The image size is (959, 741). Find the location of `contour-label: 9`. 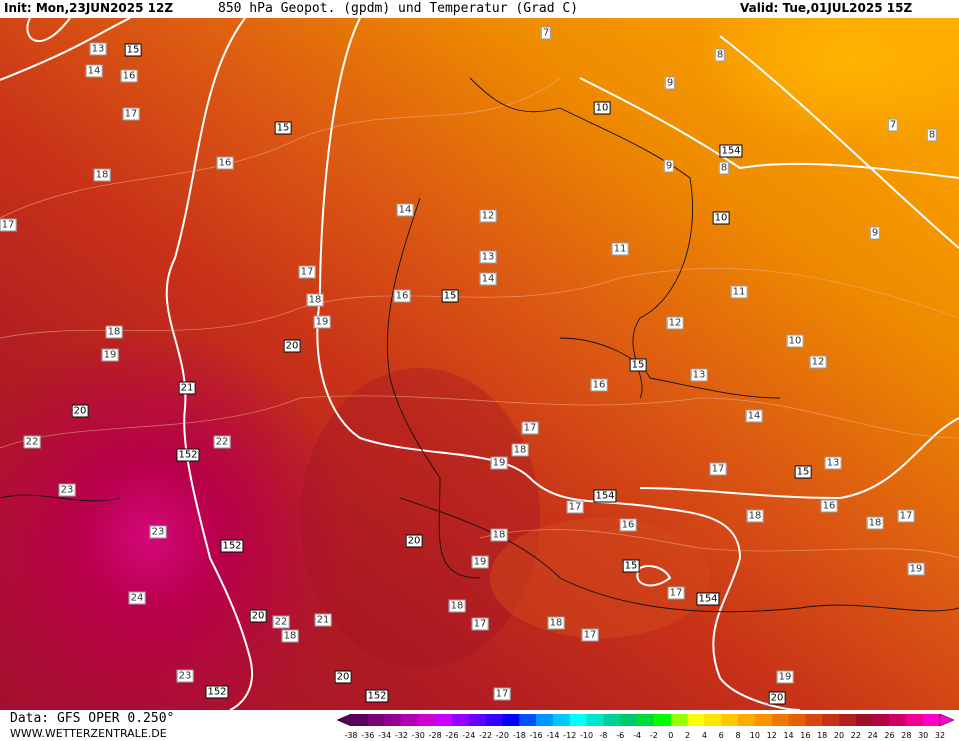

contour-label: 9 is located at coordinates (670, 83).